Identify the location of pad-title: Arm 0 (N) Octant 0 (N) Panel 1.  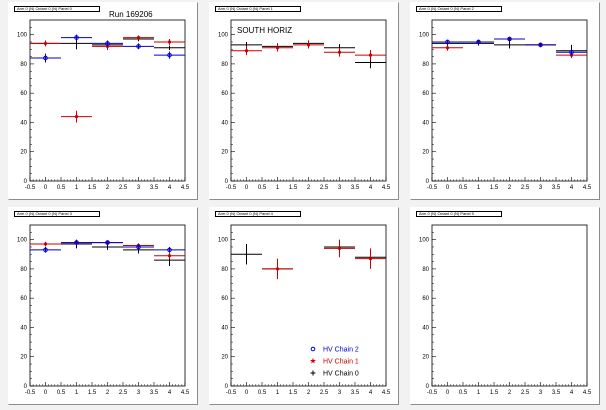
(245, 8).